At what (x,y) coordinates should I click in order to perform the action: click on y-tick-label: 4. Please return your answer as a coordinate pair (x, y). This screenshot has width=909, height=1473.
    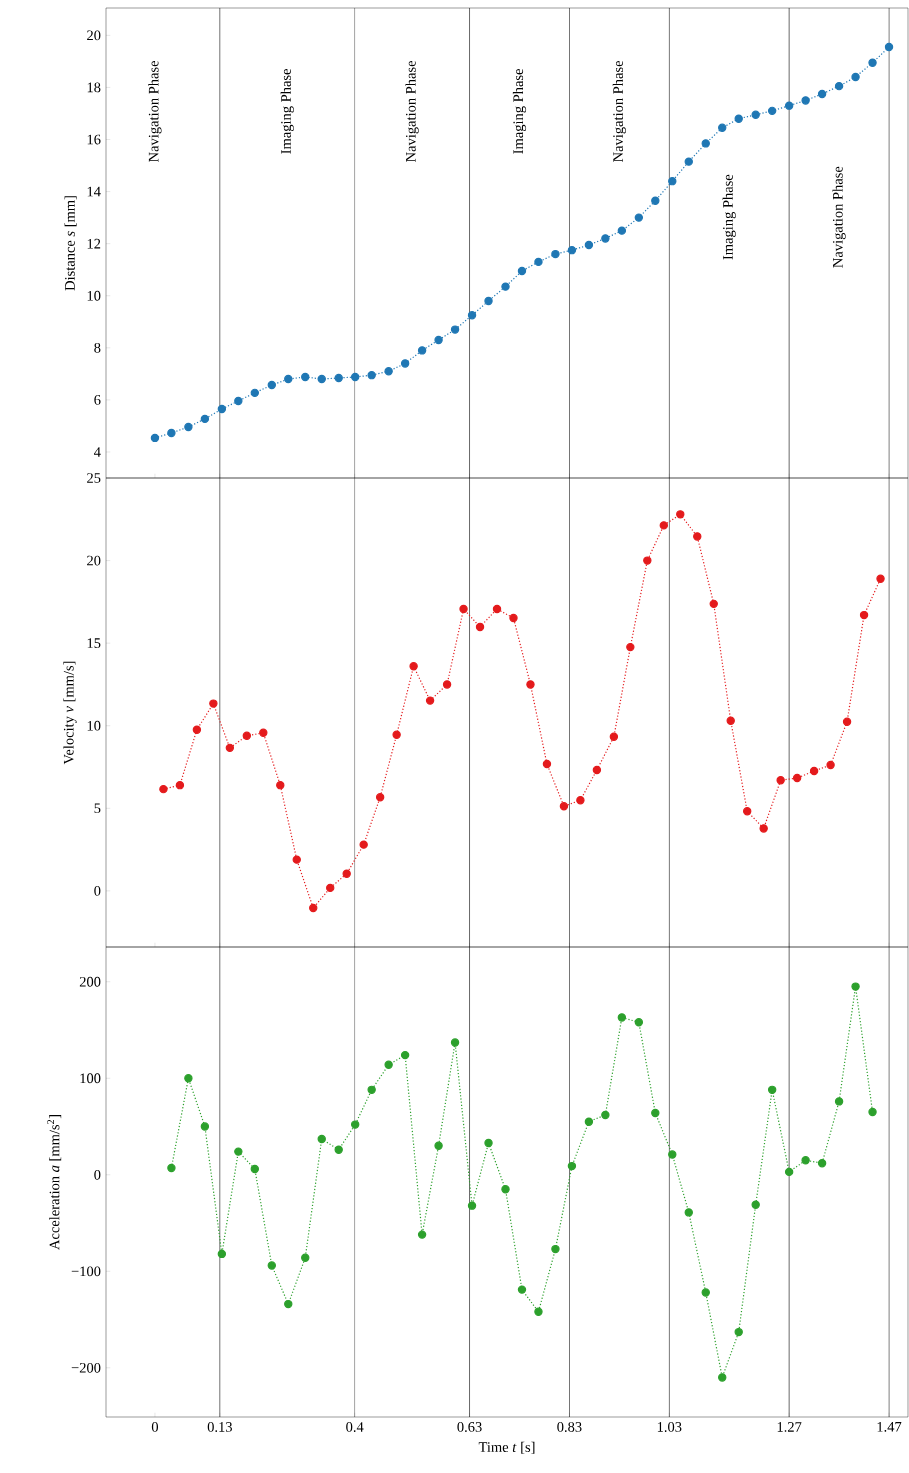
    Looking at the image, I should click on (97, 452).